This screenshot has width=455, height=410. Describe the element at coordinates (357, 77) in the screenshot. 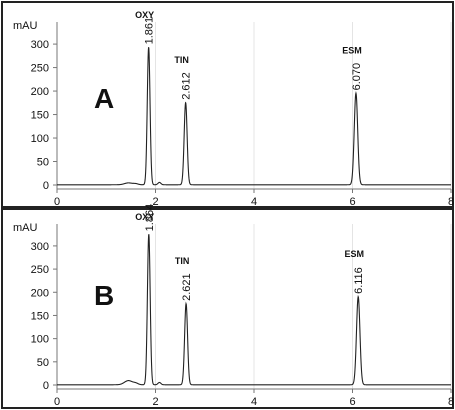

I see `peak-retention-time-label: 6.070` at that location.